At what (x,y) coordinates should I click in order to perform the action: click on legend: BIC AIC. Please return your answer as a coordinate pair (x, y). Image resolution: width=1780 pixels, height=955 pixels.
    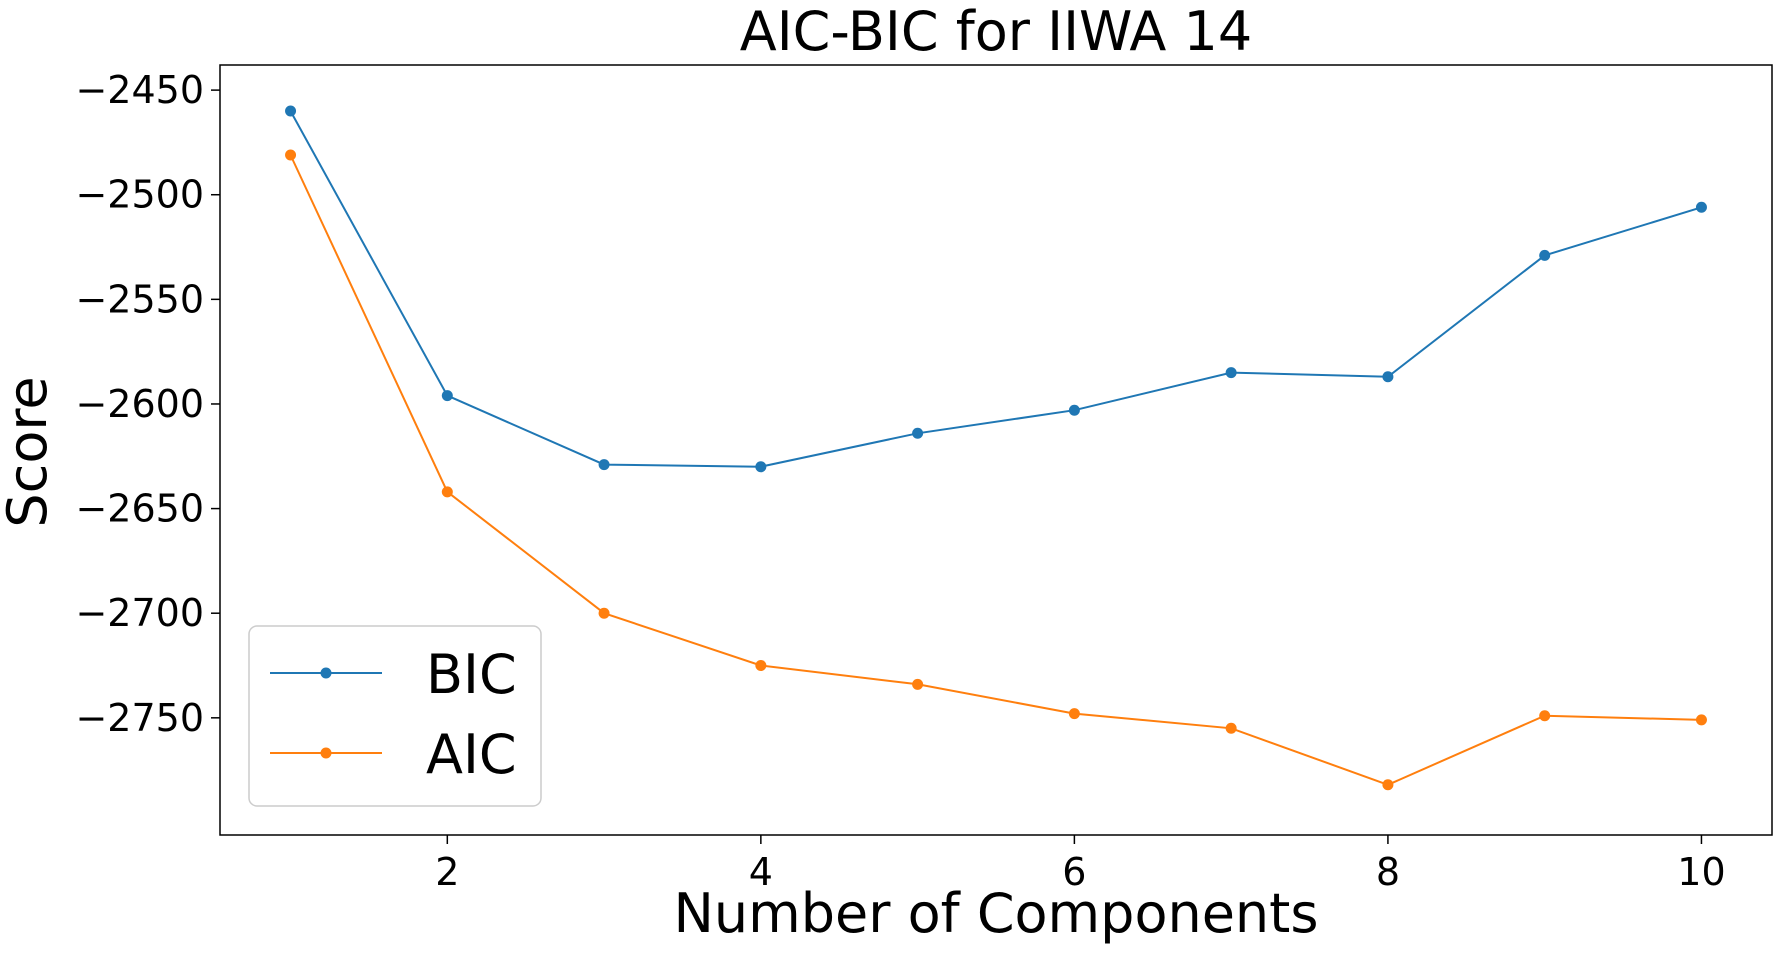
    Looking at the image, I should click on (395, 716).